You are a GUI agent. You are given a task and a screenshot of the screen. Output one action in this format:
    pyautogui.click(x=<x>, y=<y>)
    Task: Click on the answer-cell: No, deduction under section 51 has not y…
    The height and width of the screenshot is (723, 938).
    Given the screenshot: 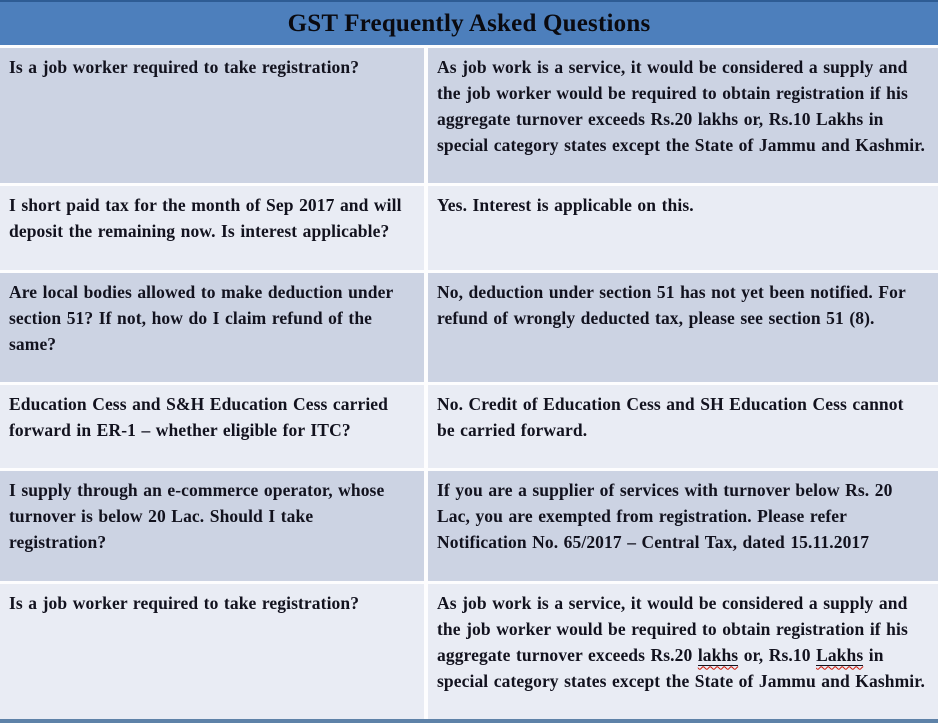 What is the action you would take?
    pyautogui.click(x=683, y=327)
    